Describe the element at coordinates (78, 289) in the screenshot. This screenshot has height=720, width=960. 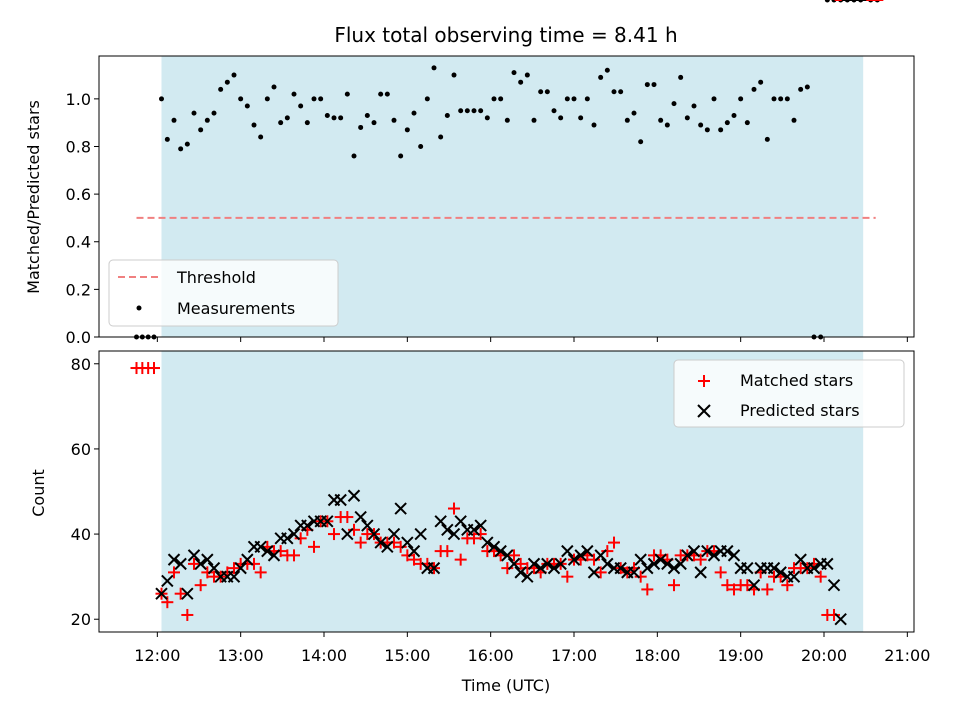
I see `top-y-tick-label: 0.2` at that location.